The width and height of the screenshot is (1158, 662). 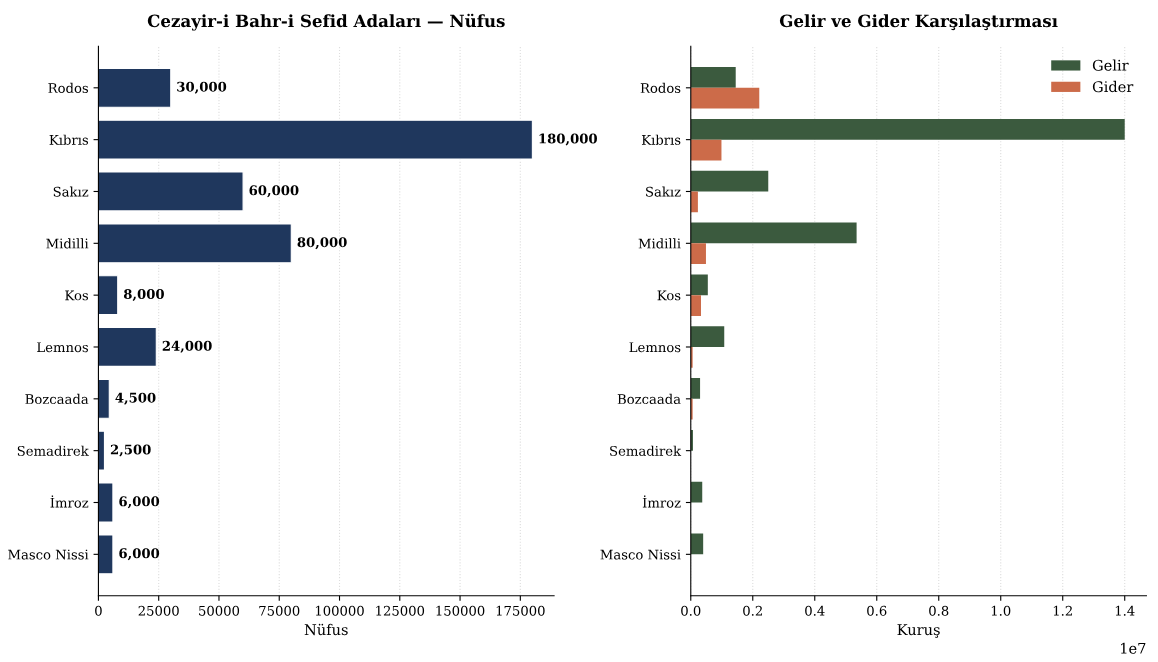 I want to click on x-tick-label: 50000, so click(x=219, y=610).